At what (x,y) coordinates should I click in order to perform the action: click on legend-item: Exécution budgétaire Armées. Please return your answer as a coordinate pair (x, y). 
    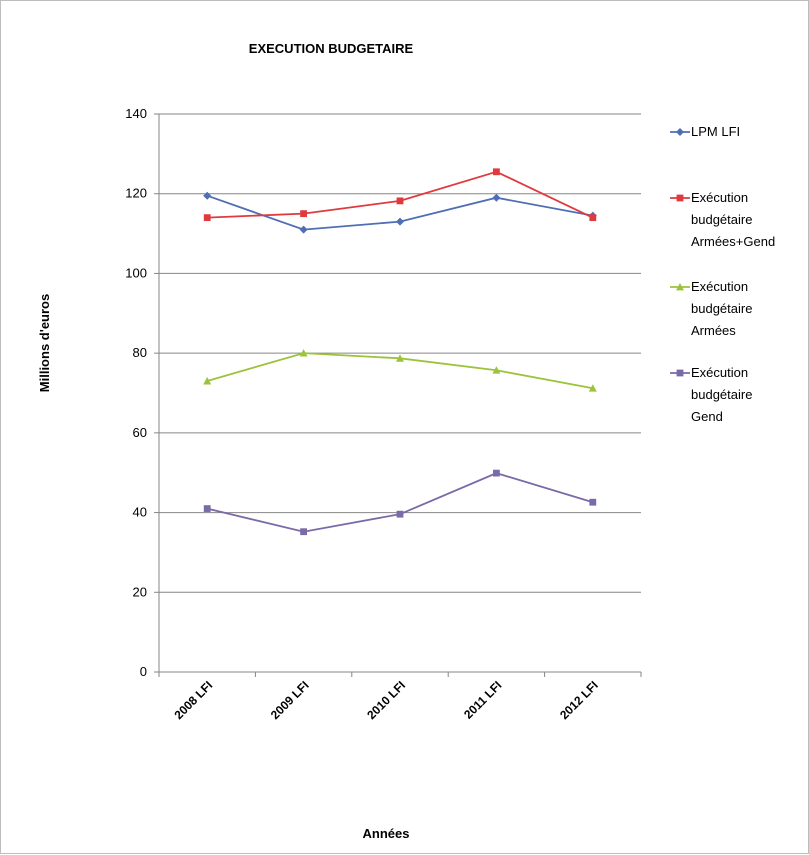
    Looking at the image, I should click on (711, 308).